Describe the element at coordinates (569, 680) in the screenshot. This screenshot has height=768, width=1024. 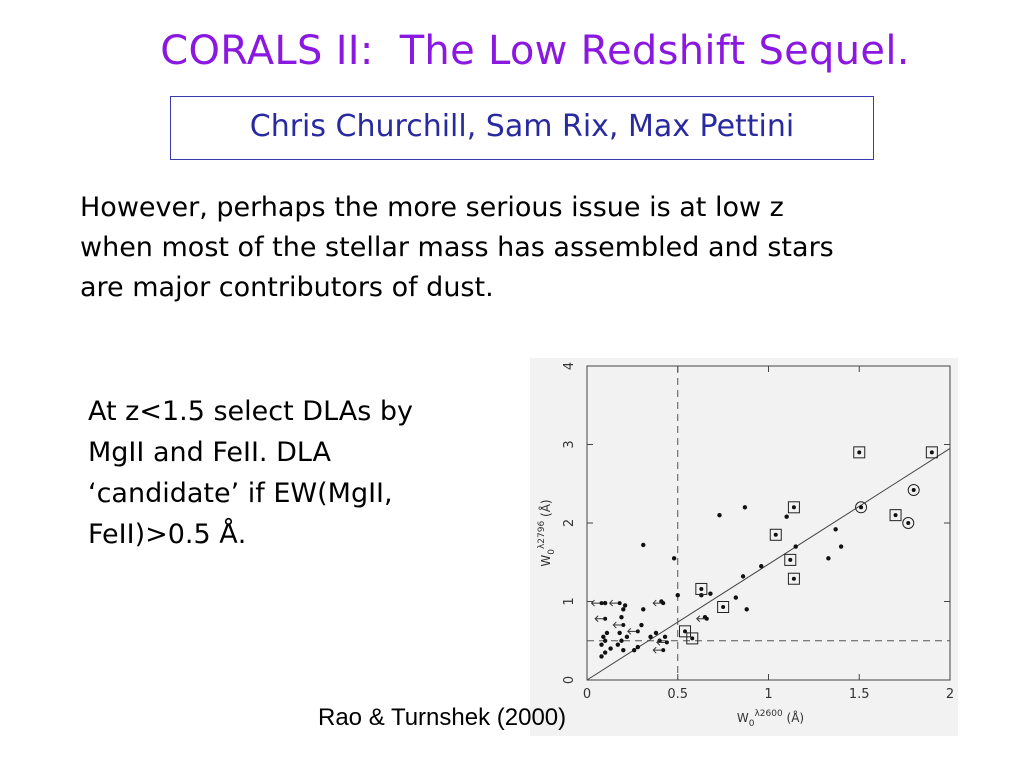
I see `y-tick-label: 0` at that location.